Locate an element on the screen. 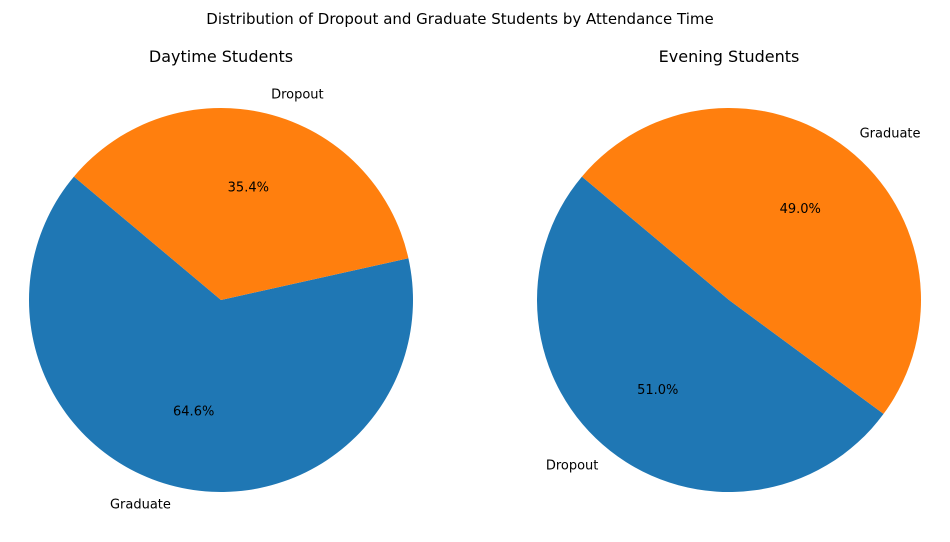 This screenshot has height=542, width=950. evening-percent-graduate: 49.0% is located at coordinates (800, 209).